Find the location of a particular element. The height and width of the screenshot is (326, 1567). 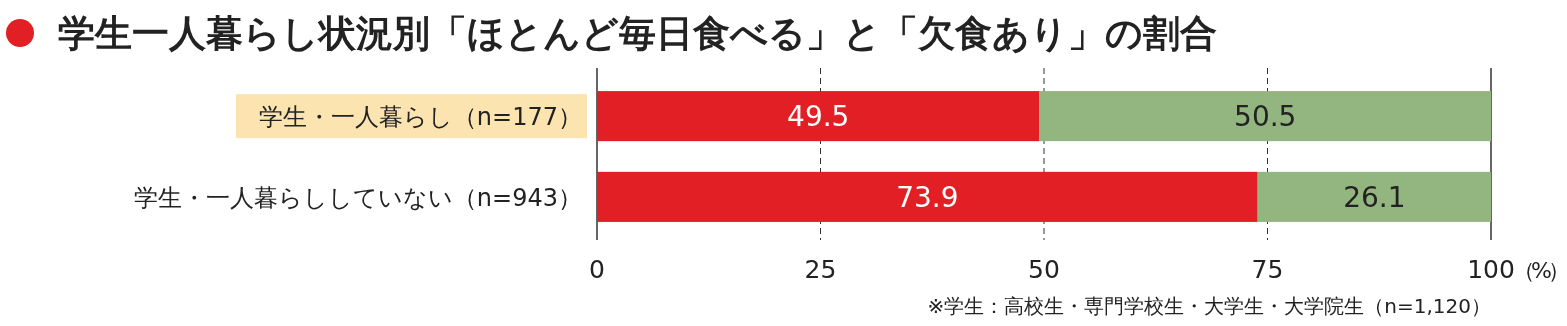

data-label: 73.9 is located at coordinates (927, 197).